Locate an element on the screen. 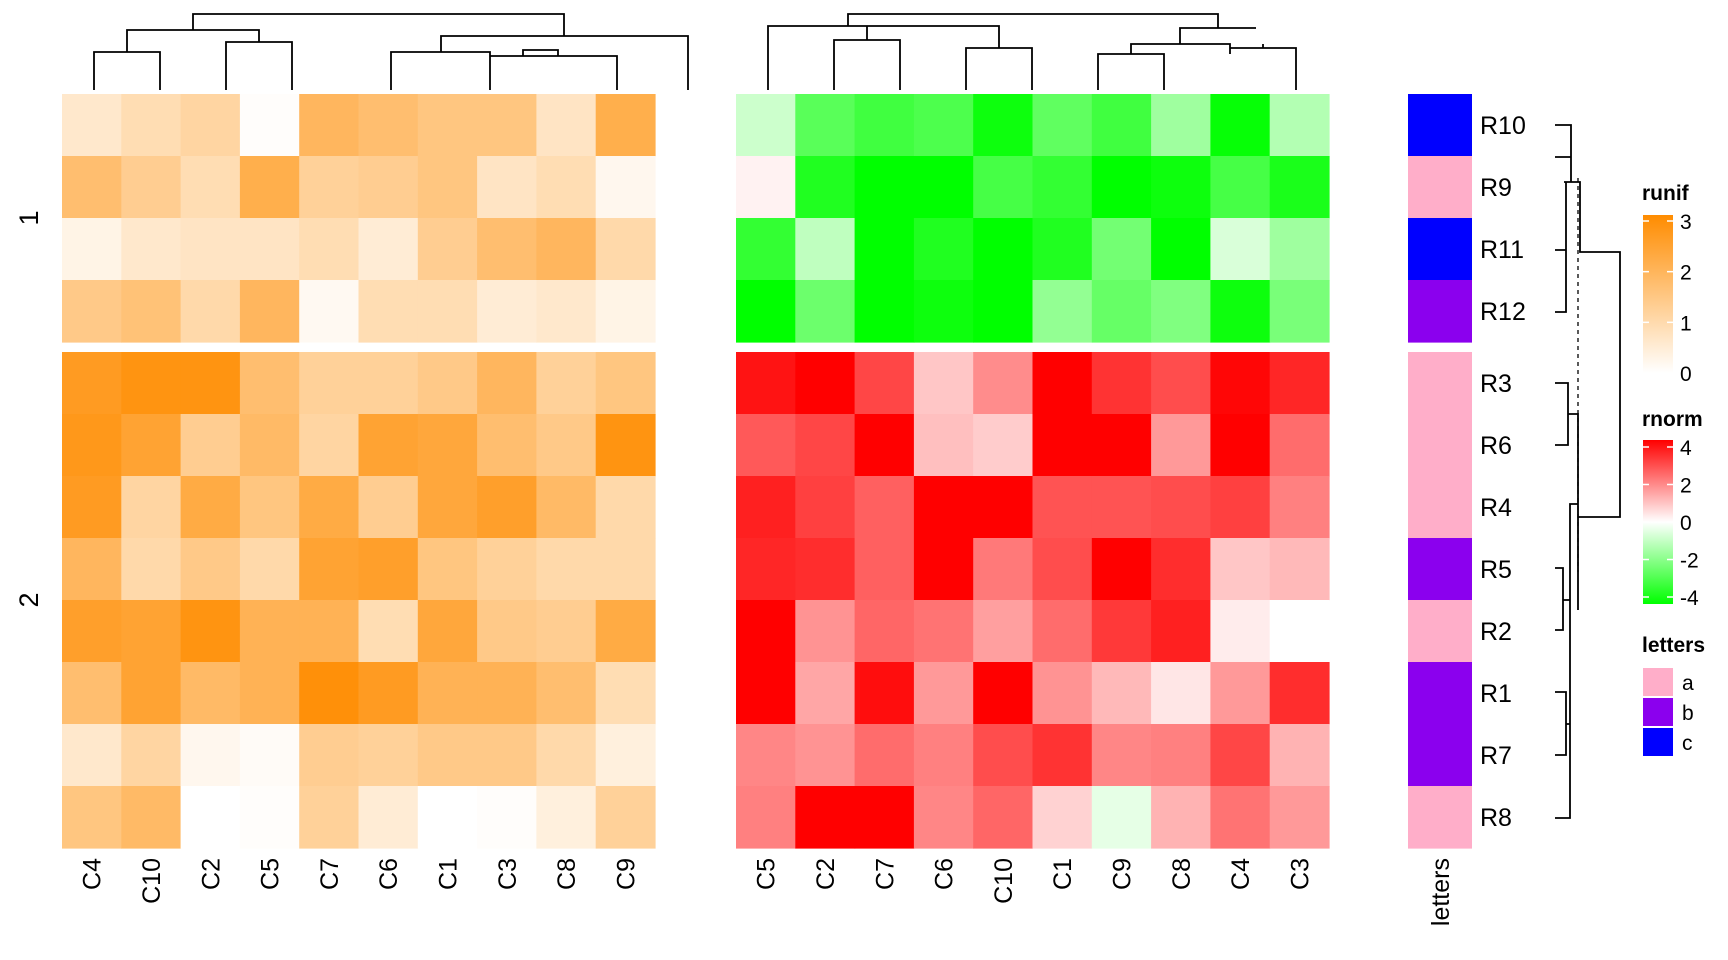 This screenshot has height=960, width=1728. rnorm-legend-tick-4: 4 is located at coordinates (1686, 448).